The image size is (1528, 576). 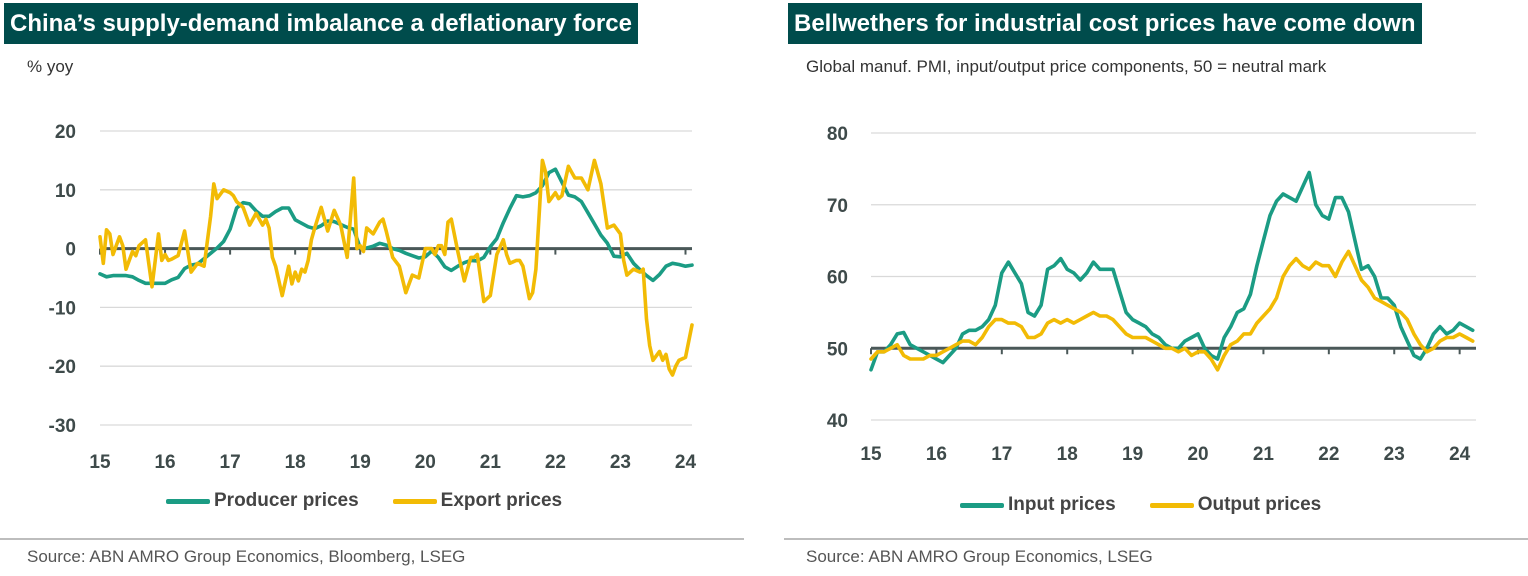 I want to click on legend-label: Input prices, so click(x=1062, y=504).